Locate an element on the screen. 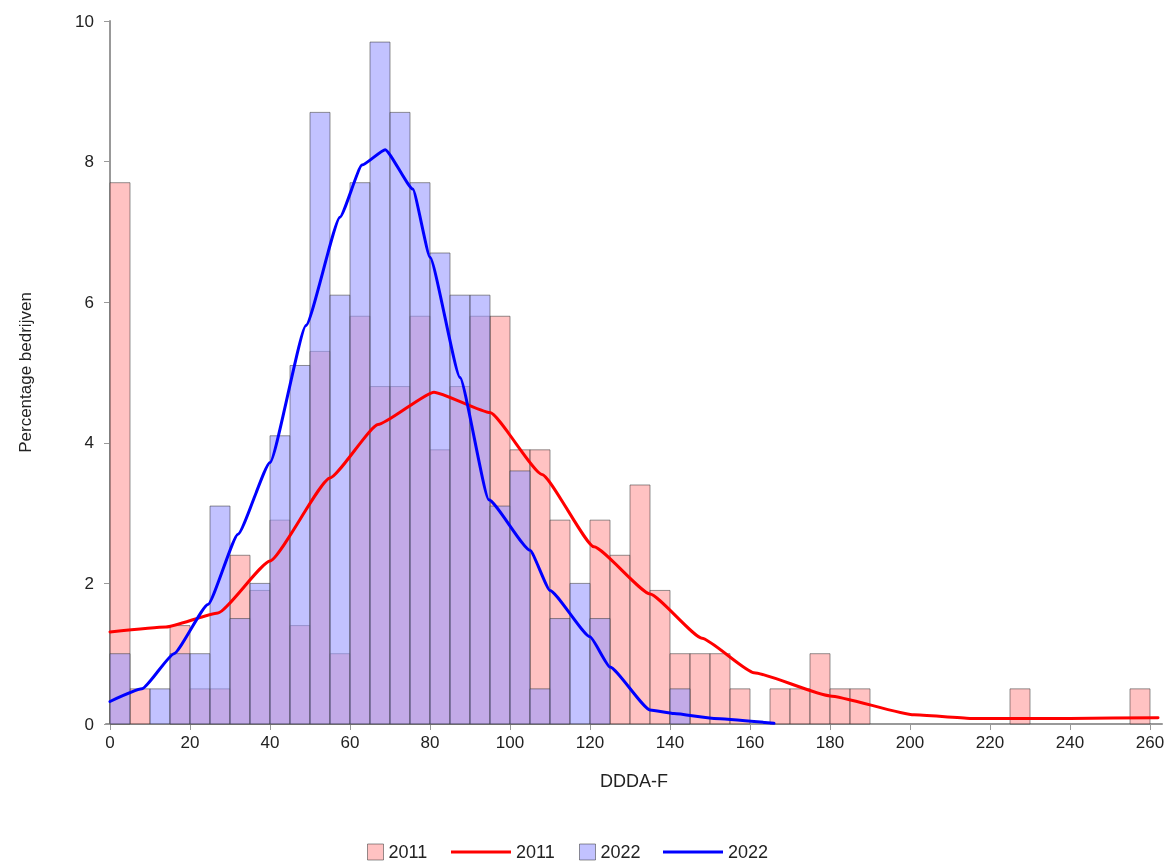 The image size is (1175, 868). y-tick-label: 8 is located at coordinates (89, 162).